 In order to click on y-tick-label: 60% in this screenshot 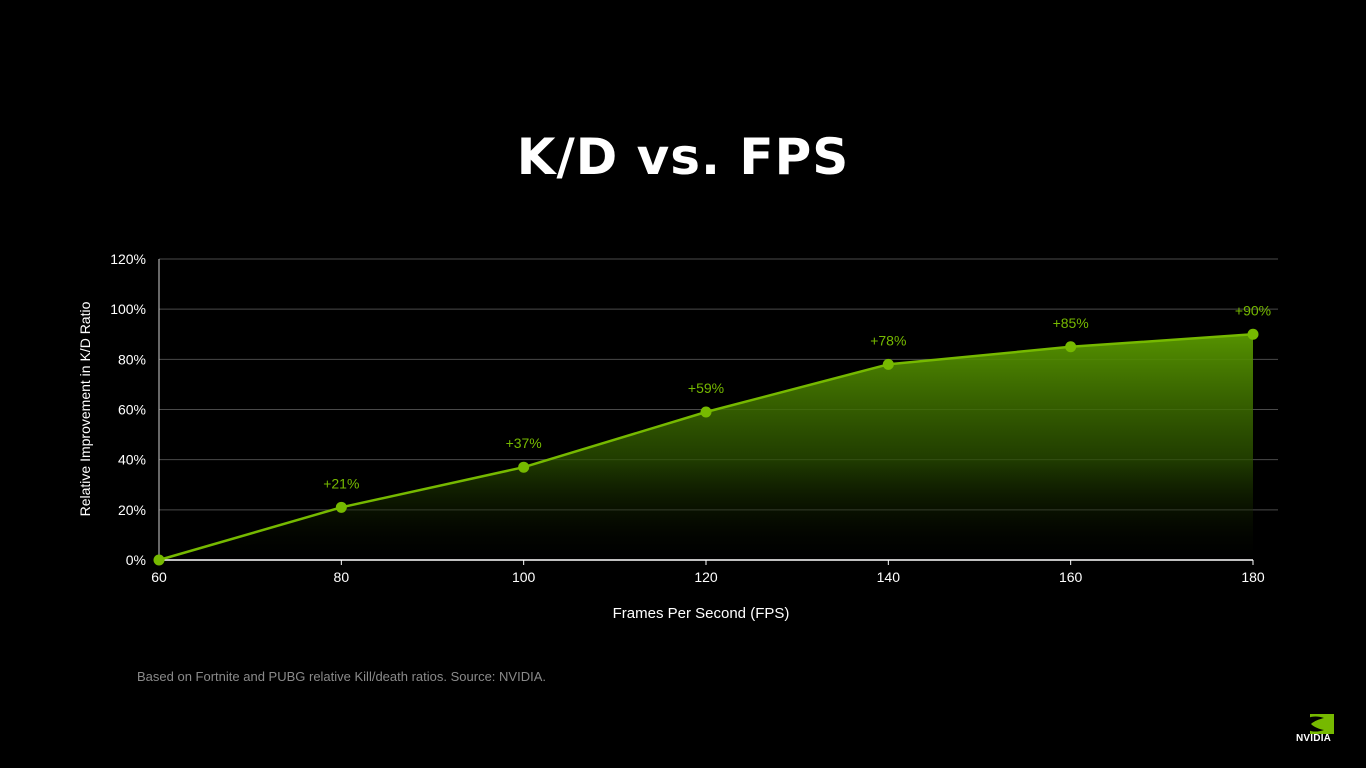, I will do `click(132, 410)`.